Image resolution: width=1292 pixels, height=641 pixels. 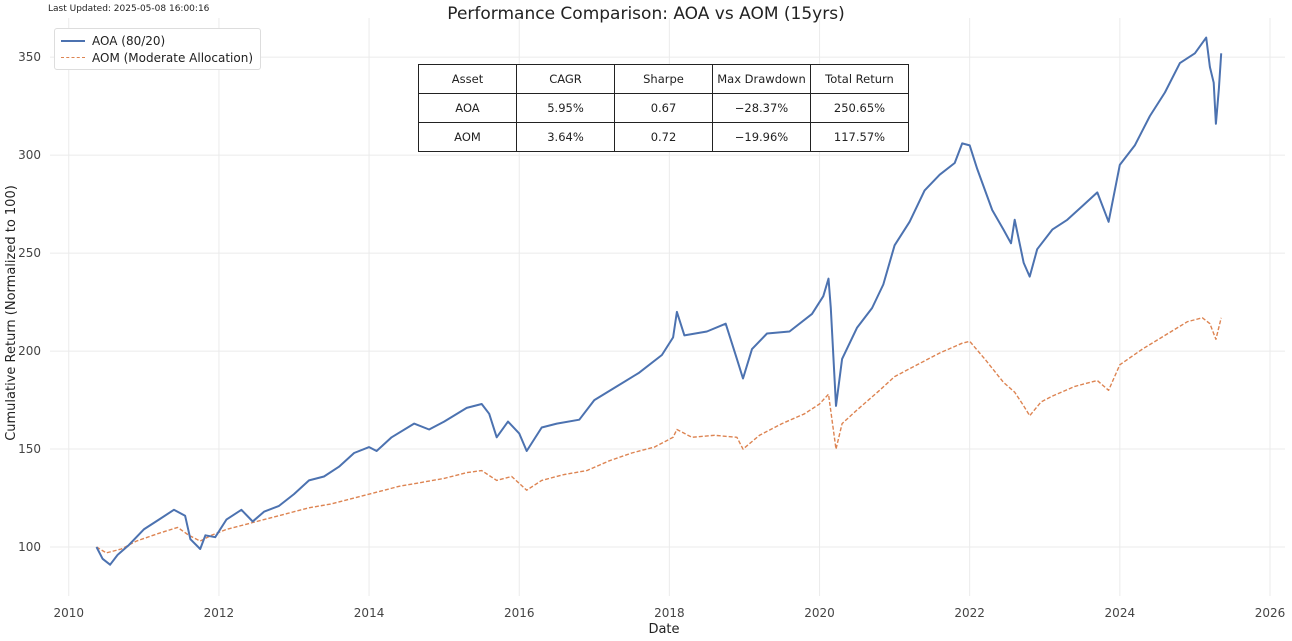 I want to click on legend-swatch-aom, so click(x=73, y=57).